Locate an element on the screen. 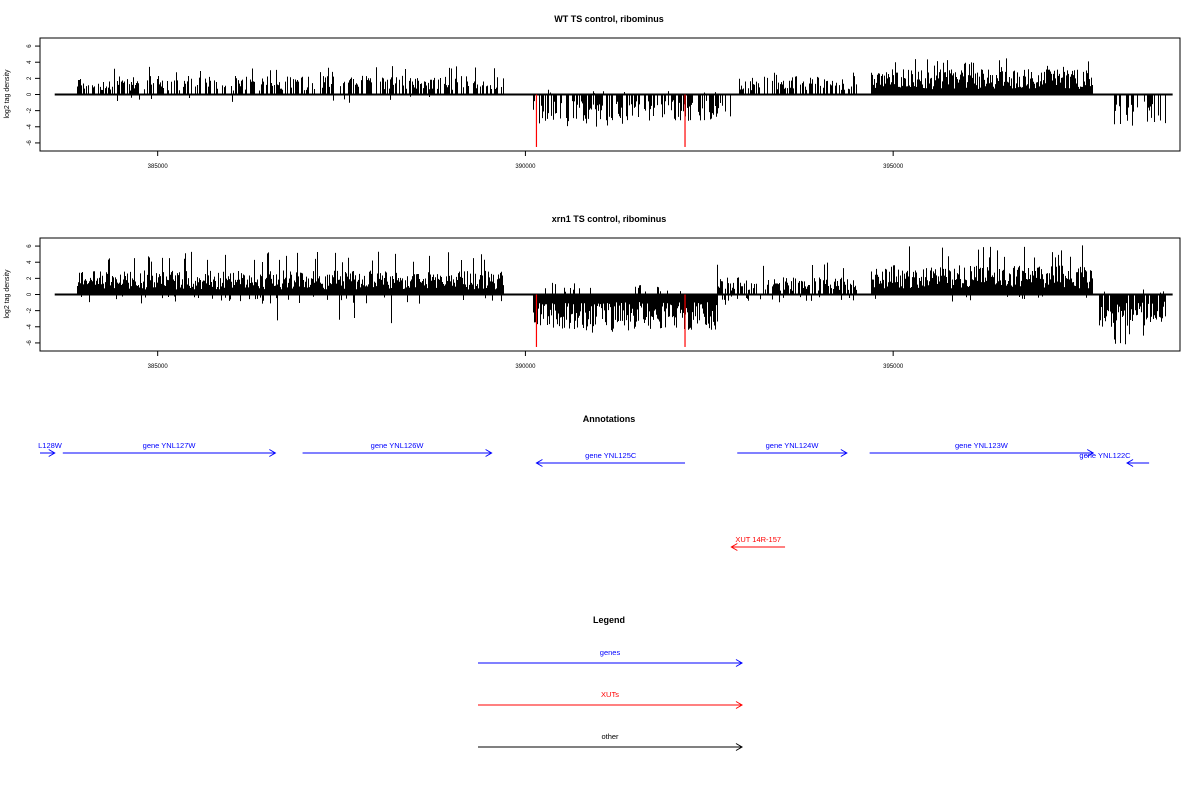 The image size is (1200, 800). feature-label: gene YNL126W is located at coordinates (398, 445).